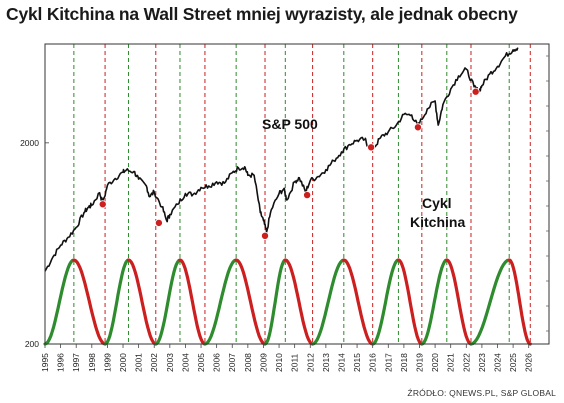 The width and height of the screenshot is (564, 403). What do you see at coordinates (61, 362) in the screenshot?
I see `x-tick-label: 1996` at bounding box center [61, 362].